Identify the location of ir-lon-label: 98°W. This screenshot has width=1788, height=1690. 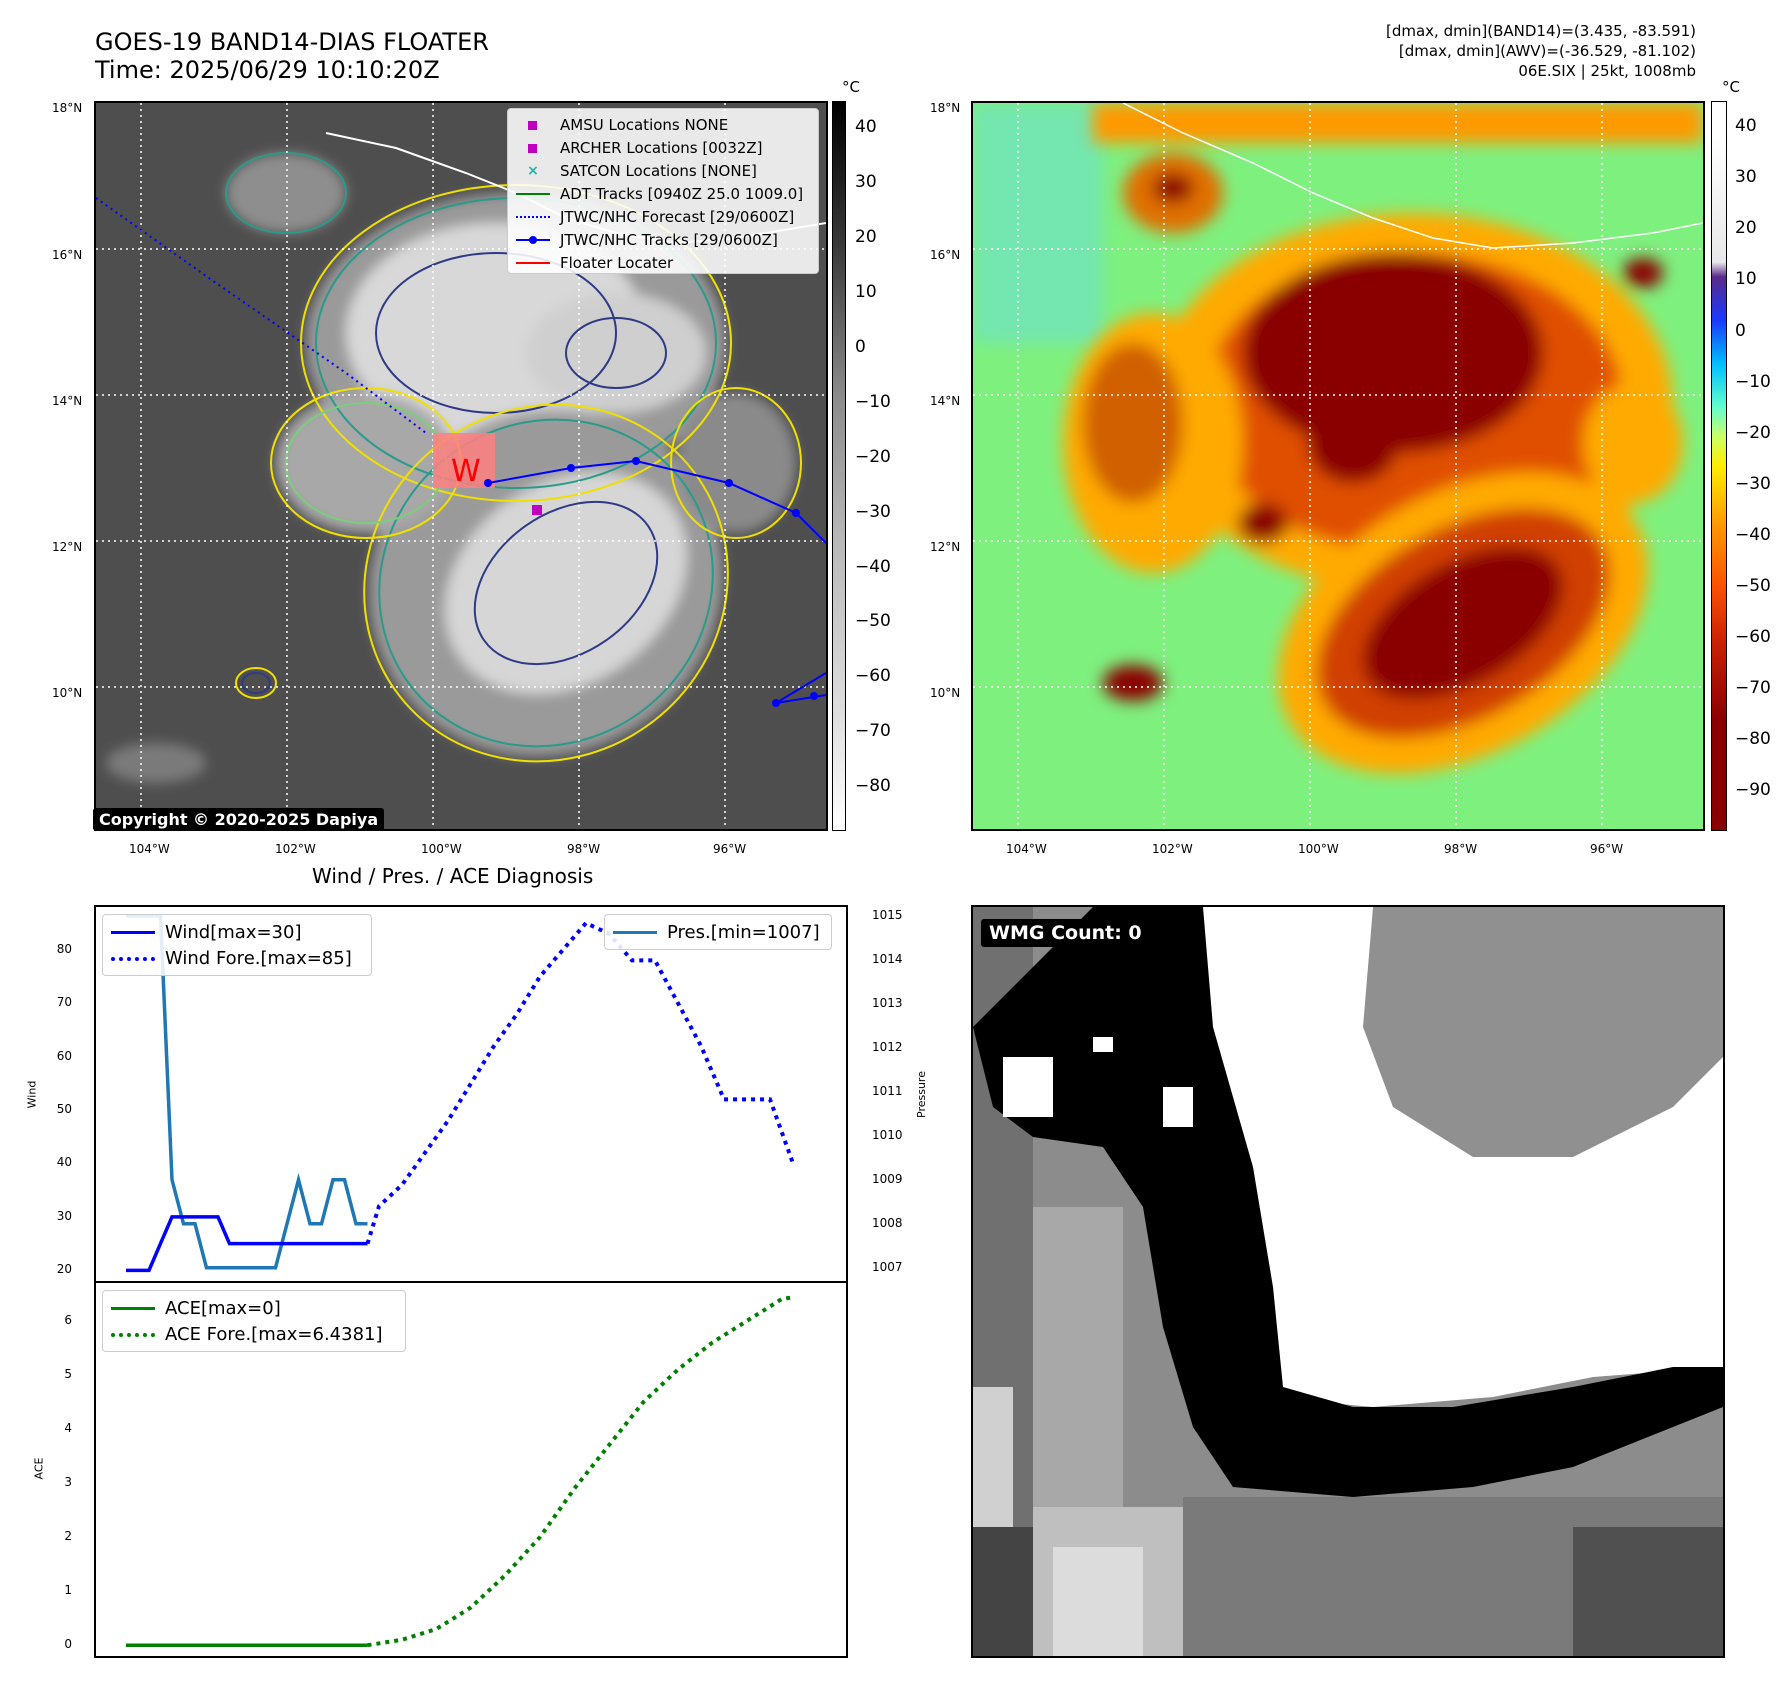
(584, 849).